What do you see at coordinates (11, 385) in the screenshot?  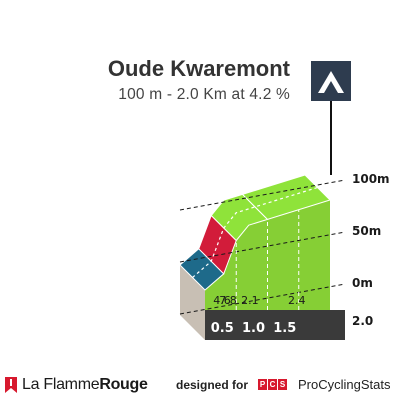 I see `flag-icon` at bounding box center [11, 385].